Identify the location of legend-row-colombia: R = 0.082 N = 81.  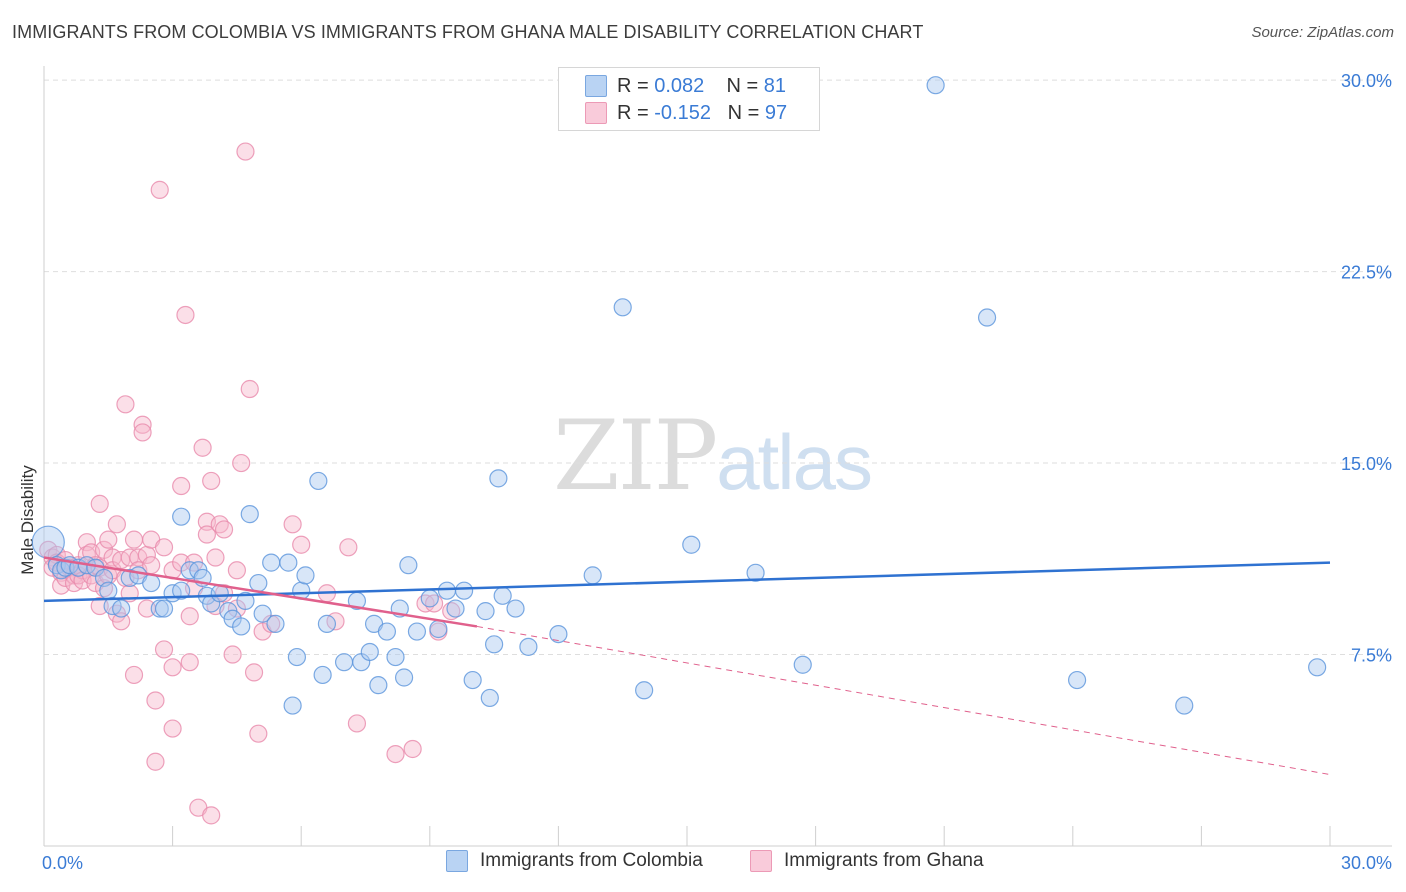
(685, 86).